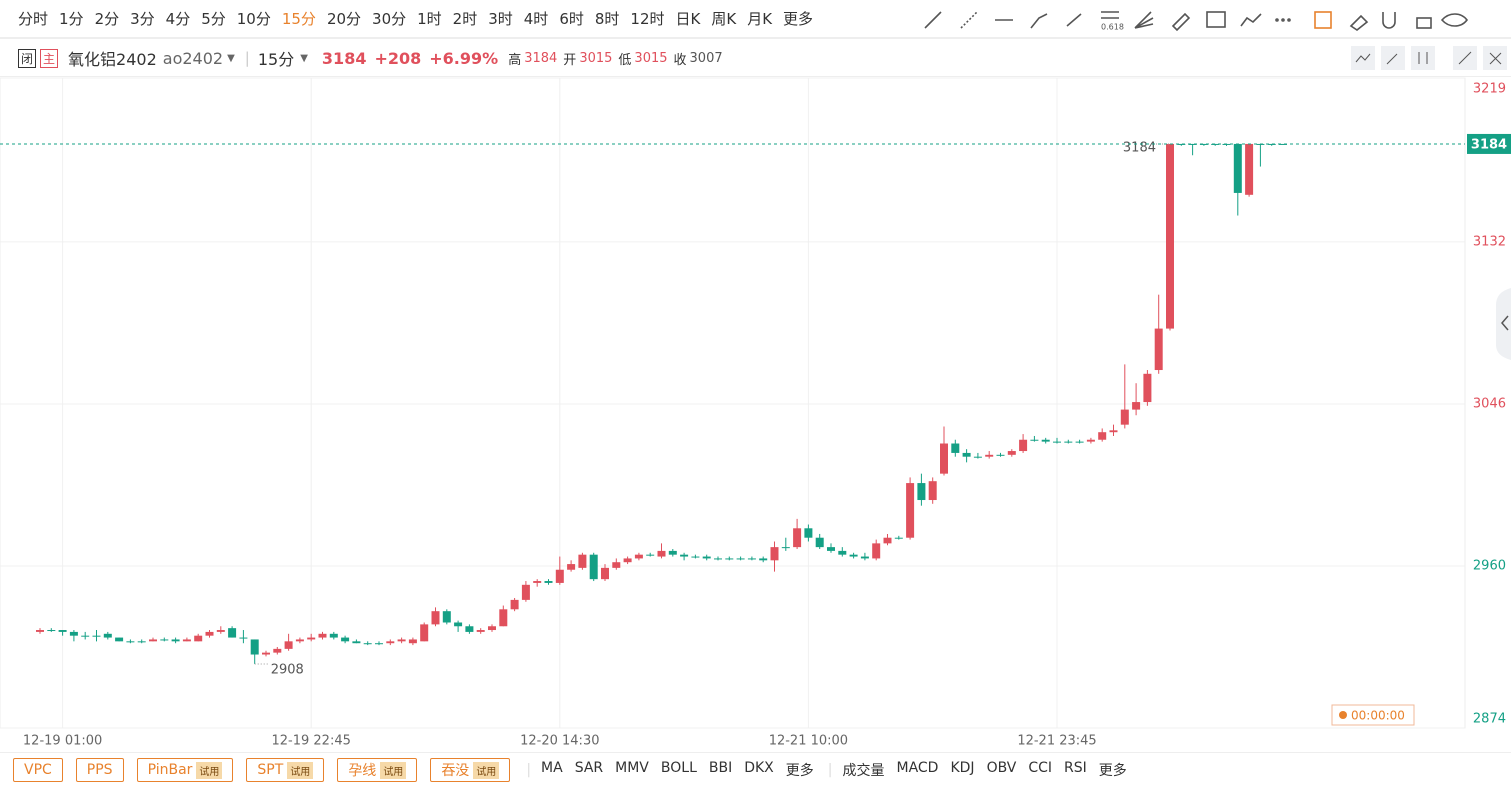 The height and width of the screenshot is (787, 1511). I want to click on period-tab: 6时, so click(571, 19).